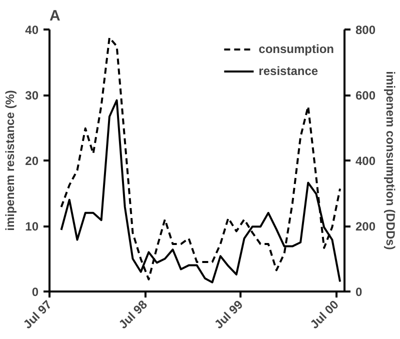 Image resolution: width=400 pixels, height=339 pixels. Describe the element at coordinates (32, 161) in the screenshot. I see `y-tick-label: 20` at that location.